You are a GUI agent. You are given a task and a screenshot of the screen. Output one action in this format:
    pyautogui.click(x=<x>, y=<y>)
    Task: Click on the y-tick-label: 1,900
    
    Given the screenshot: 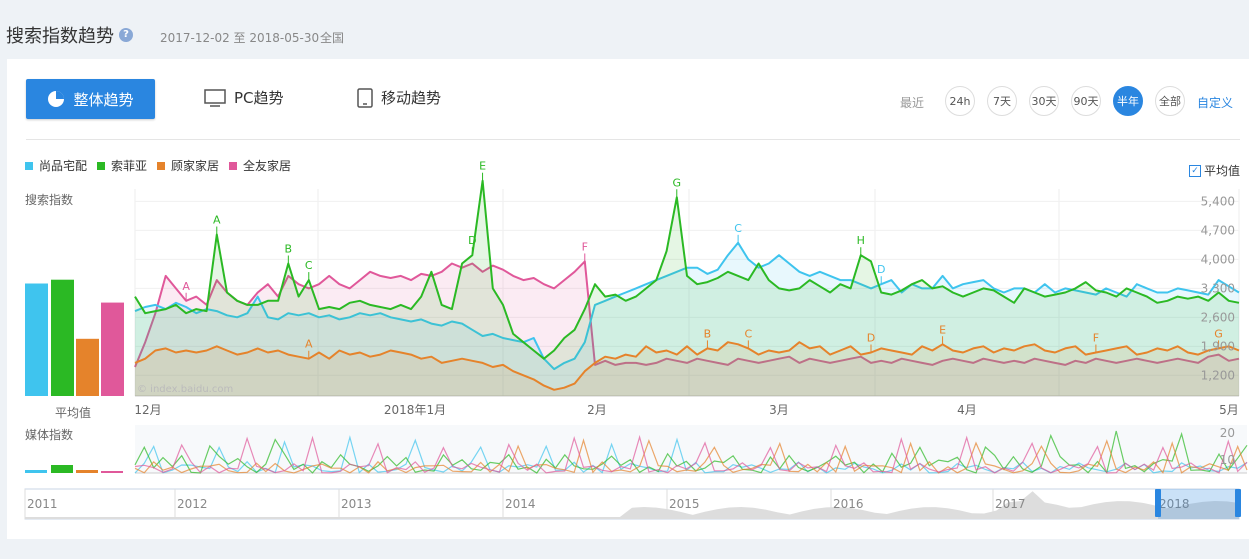 What is the action you would take?
    pyautogui.click(x=1218, y=346)
    